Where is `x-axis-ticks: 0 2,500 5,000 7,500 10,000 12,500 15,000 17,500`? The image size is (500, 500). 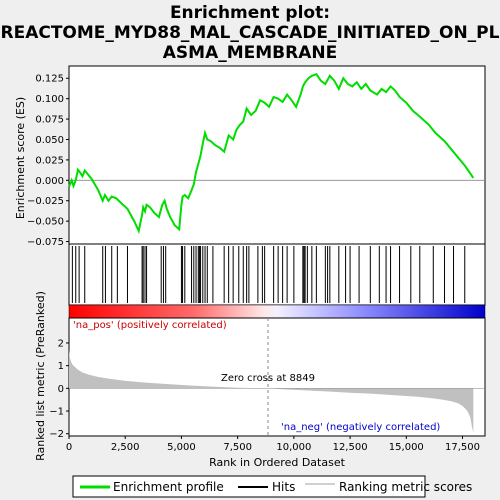
x-axis-ticks: 0 2,500 5,000 7,500 10,000 12,500 15,000 17,500 is located at coordinates (273, 444).